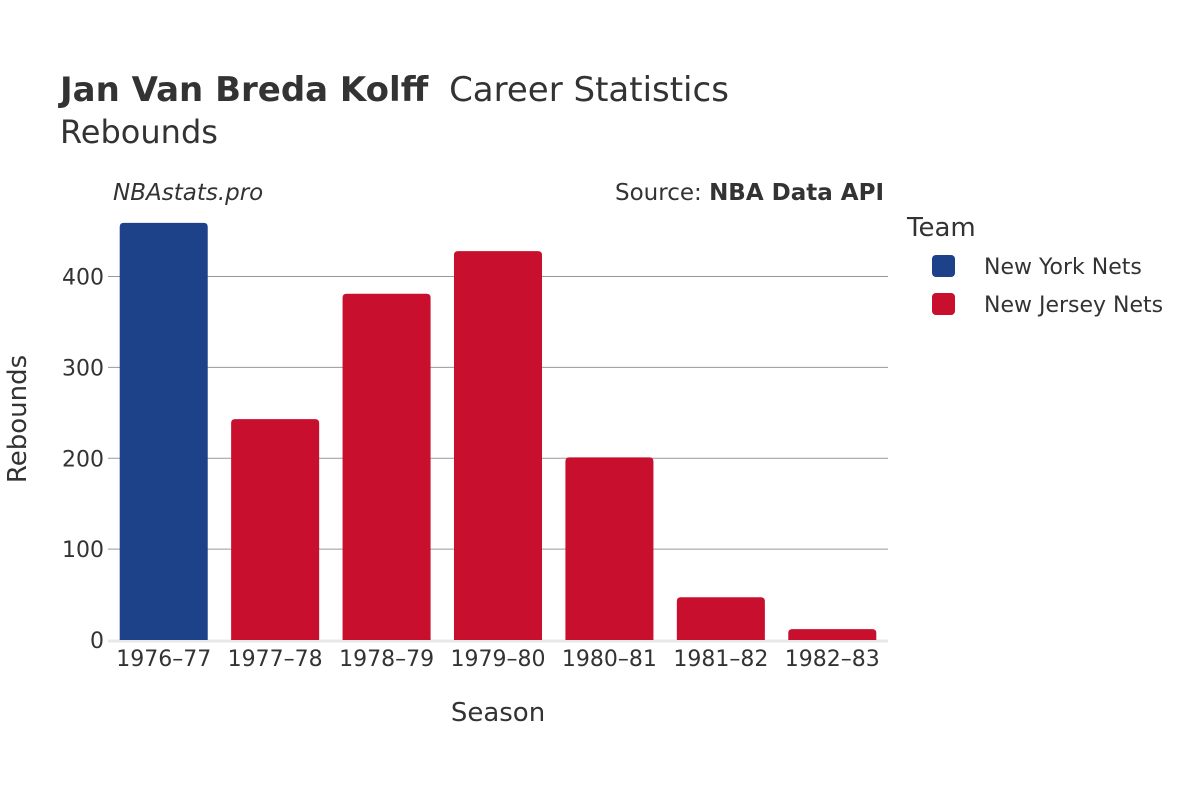 Image resolution: width=1200 pixels, height=800 pixels. Describe the element at coordinates (941, 228) in the screenshot. I see `legend-title: Team` at that location.